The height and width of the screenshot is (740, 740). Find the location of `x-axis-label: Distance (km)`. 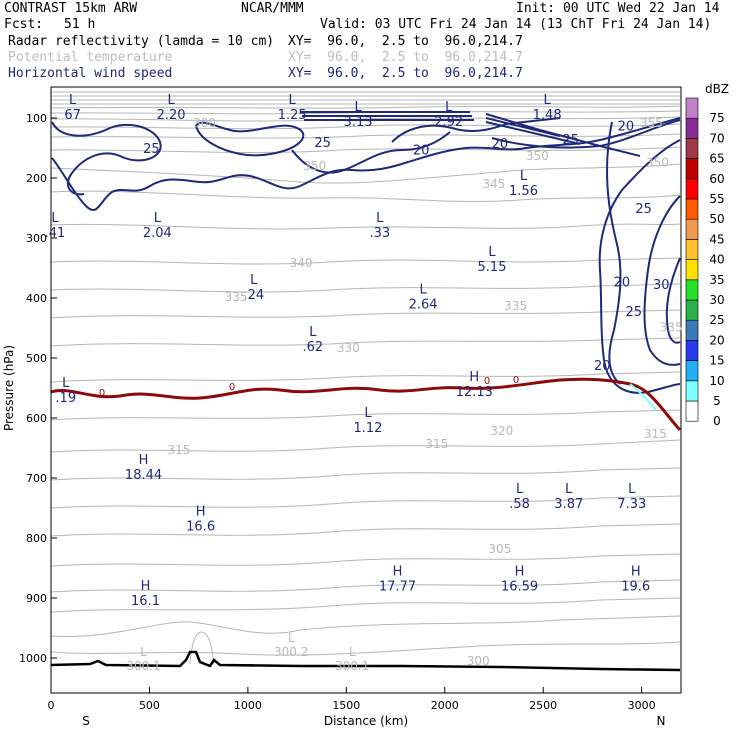

x-axis-label: Distance (km) is located at coordinates (366, 721).